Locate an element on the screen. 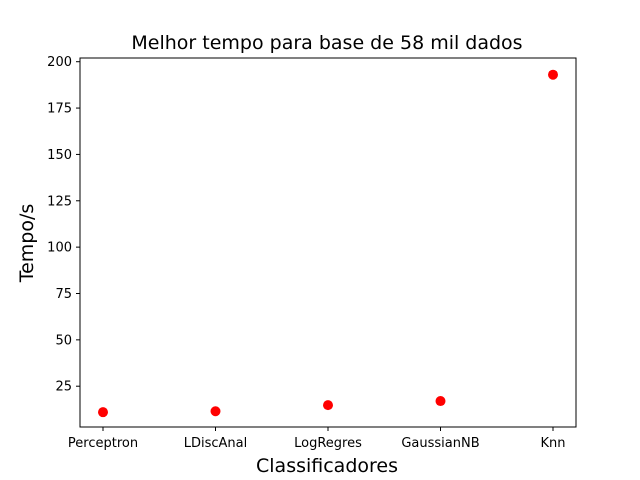 Image resolution: width=640 pixels, height=480 pixels. y-tick-label: 150 is located at coordinates (59, 155).